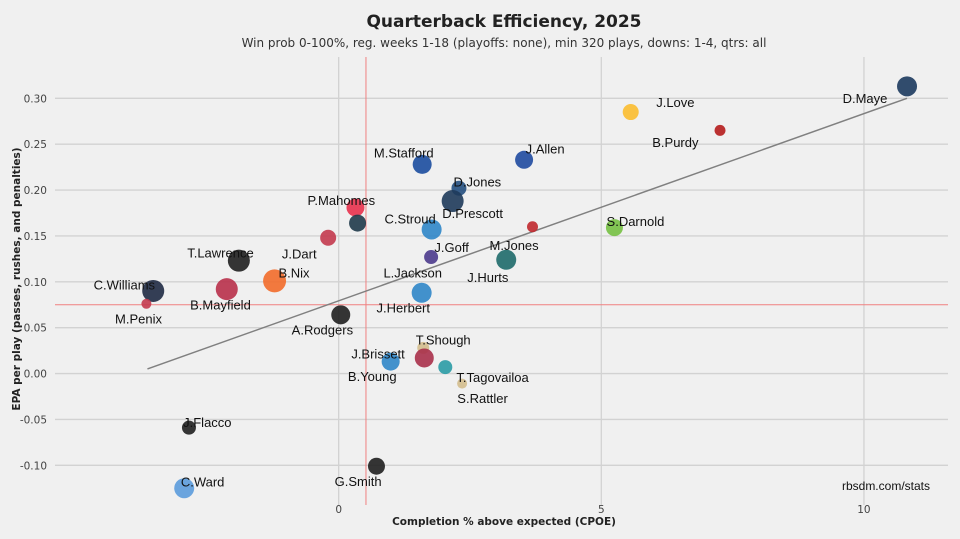 This screenshot has height=539, width=960. Describe the element at coordinates (443, 340) in the screenshot. I see `label-t-shough: T.Shough` at that location.